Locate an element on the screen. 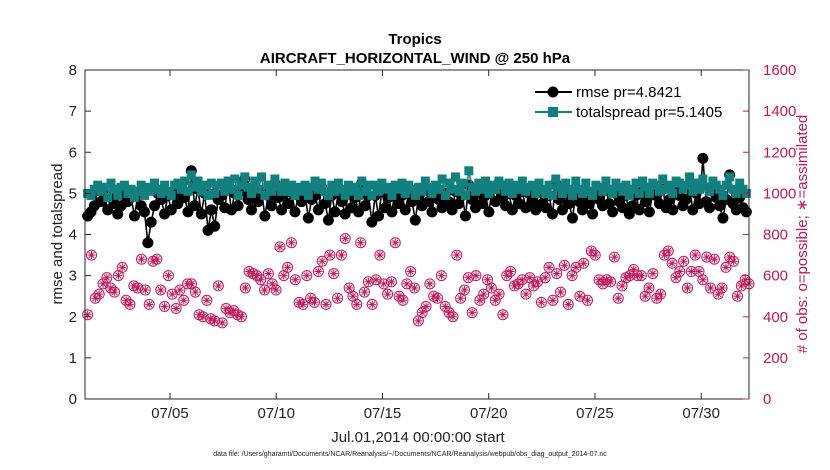  y-right-tick-label: 800 is located at coordinates (775, 235).